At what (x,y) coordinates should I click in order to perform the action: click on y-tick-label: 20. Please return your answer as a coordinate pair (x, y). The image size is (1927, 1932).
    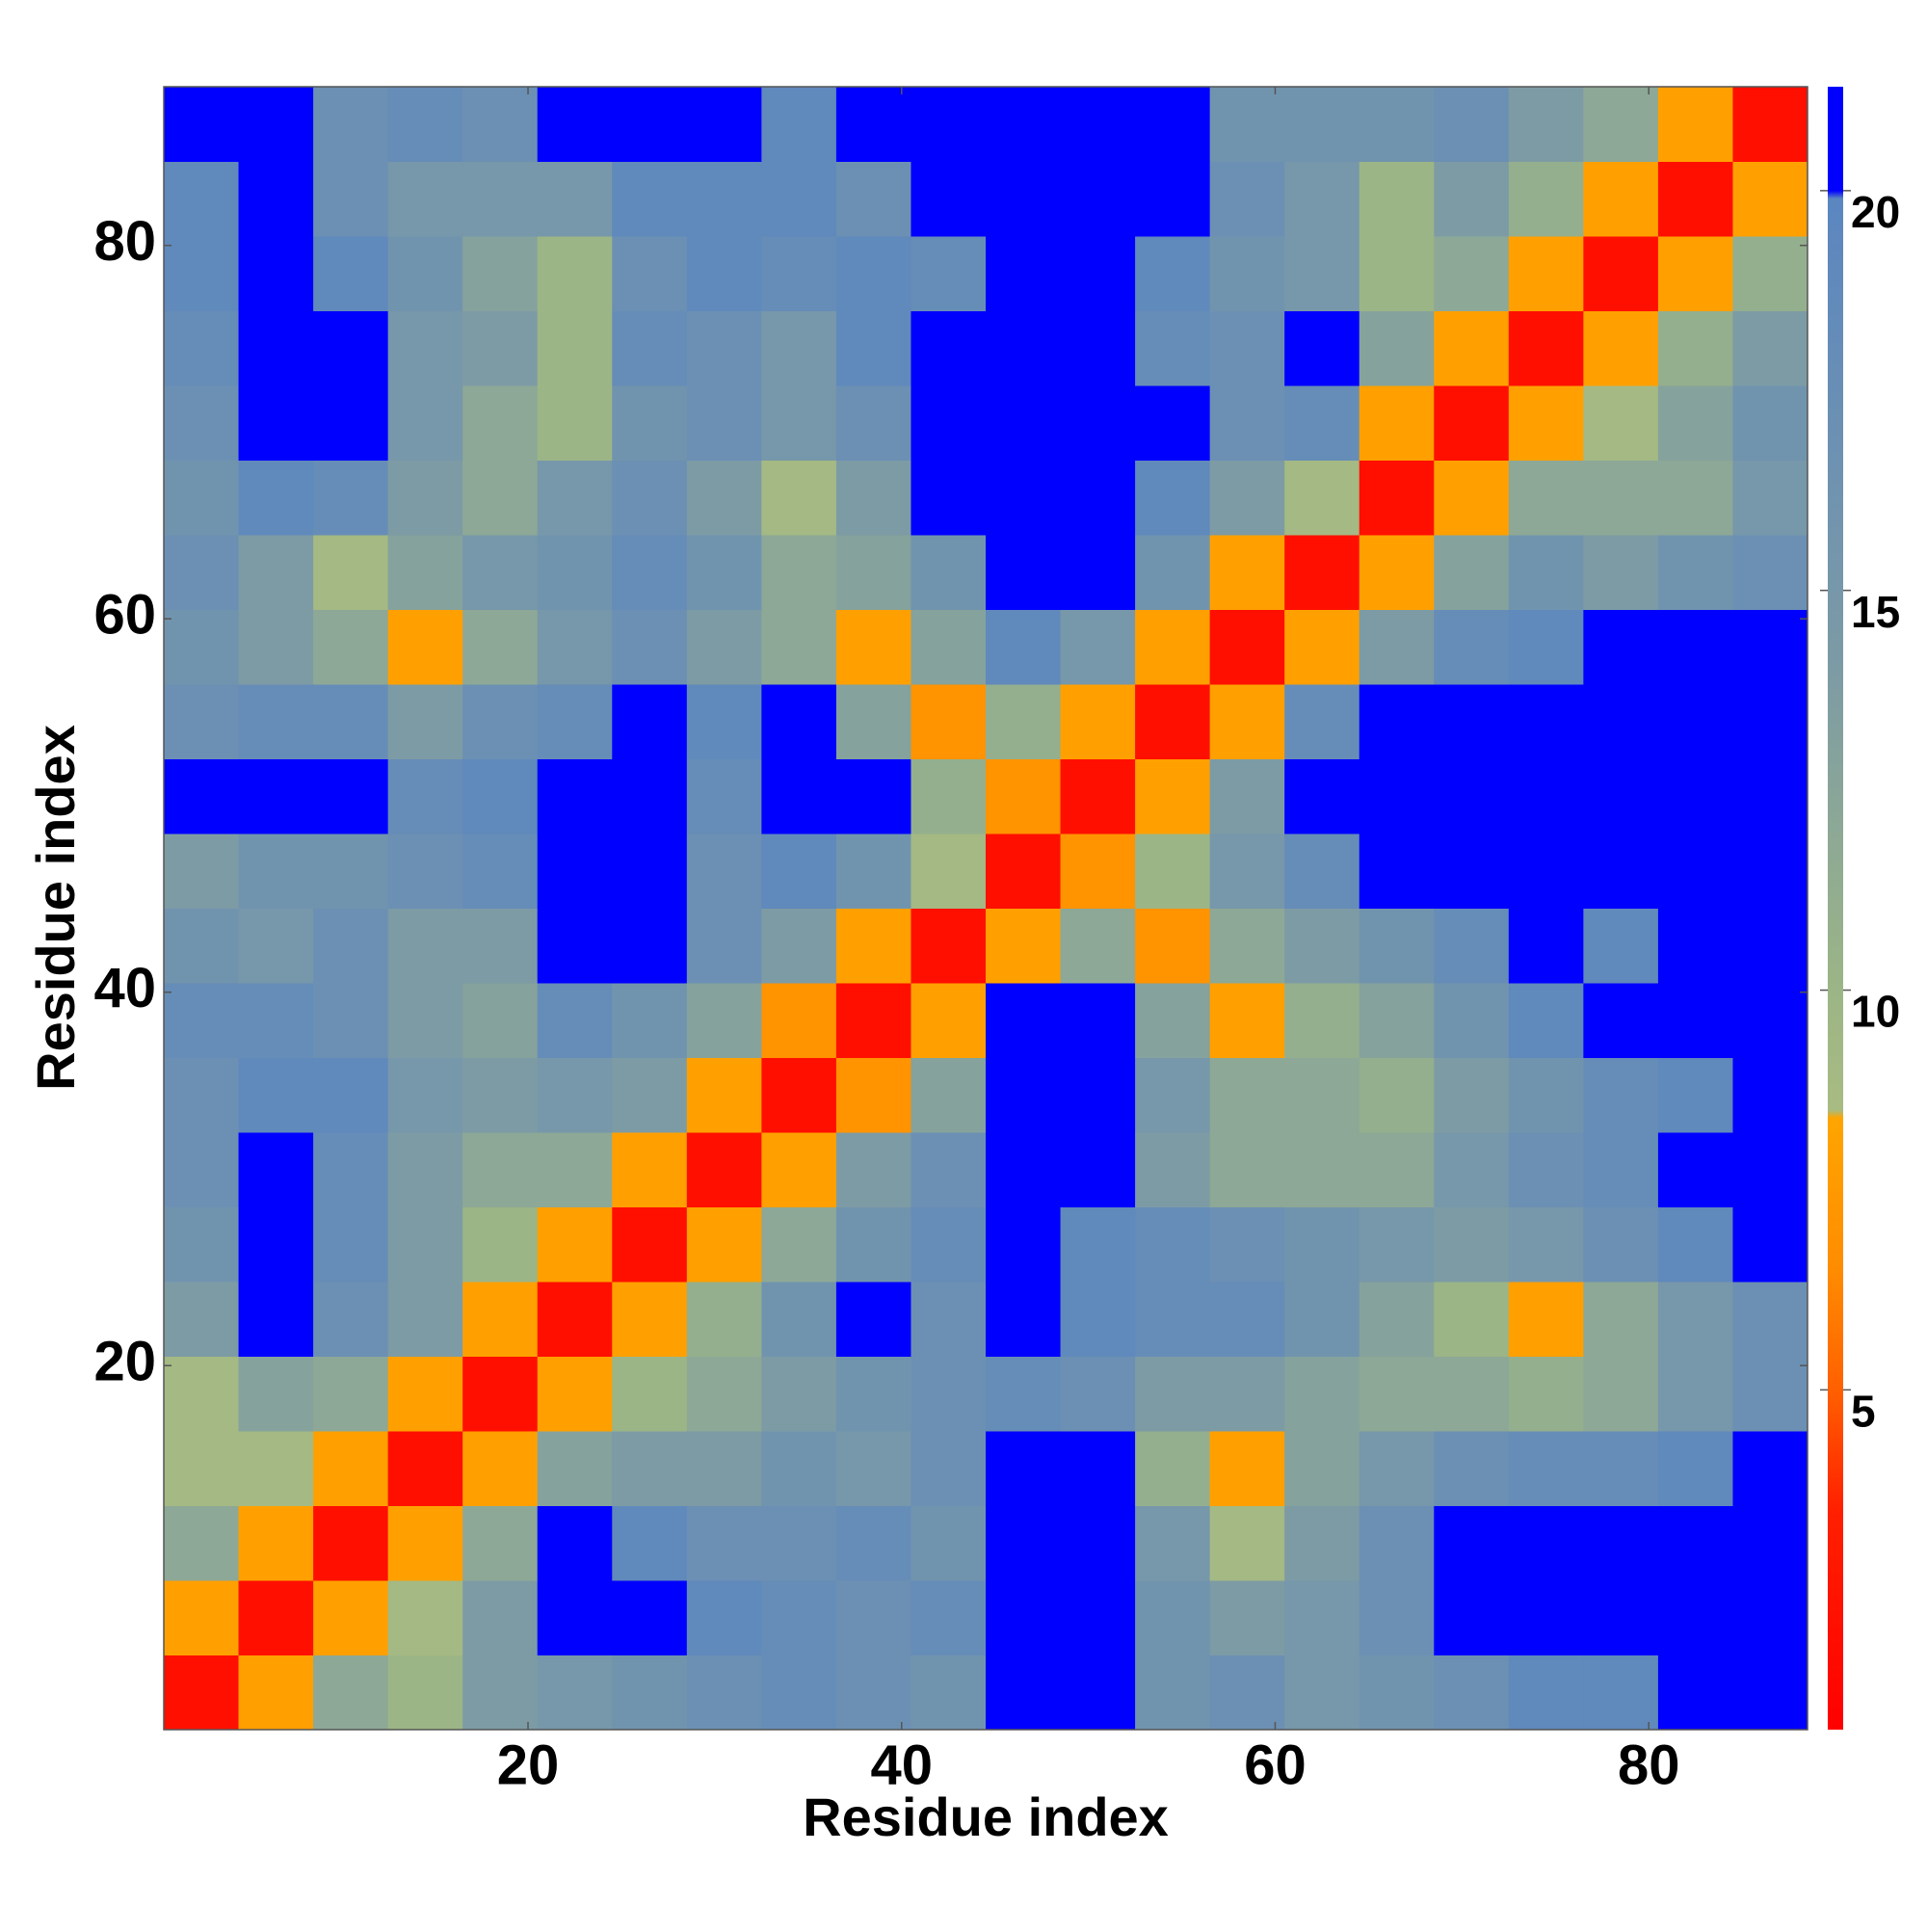
    Looking at the image, I should click on (125, 1362).